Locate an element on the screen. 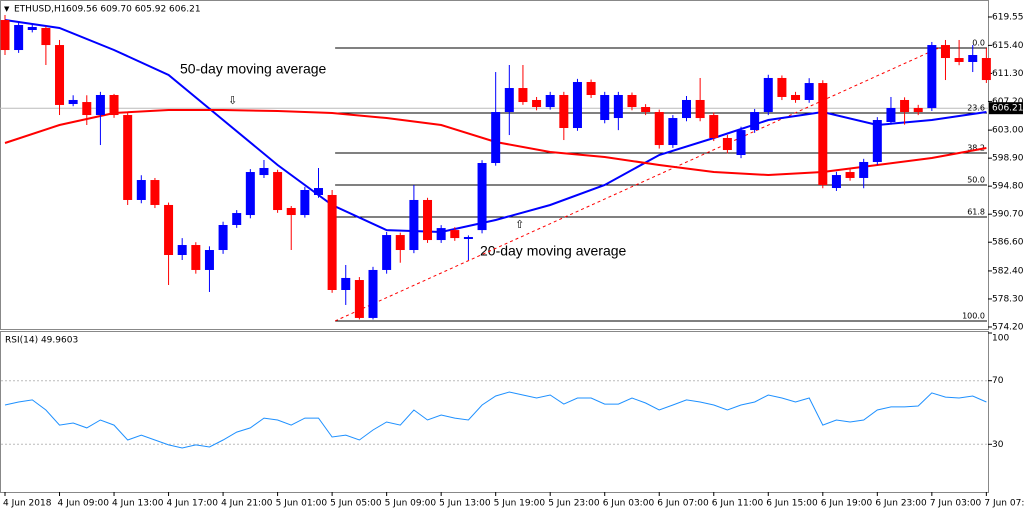 Image resolution: width=1024 pixels, height=512 pixels. panel-arrow: ▼ is located at coordinates (7, 9).